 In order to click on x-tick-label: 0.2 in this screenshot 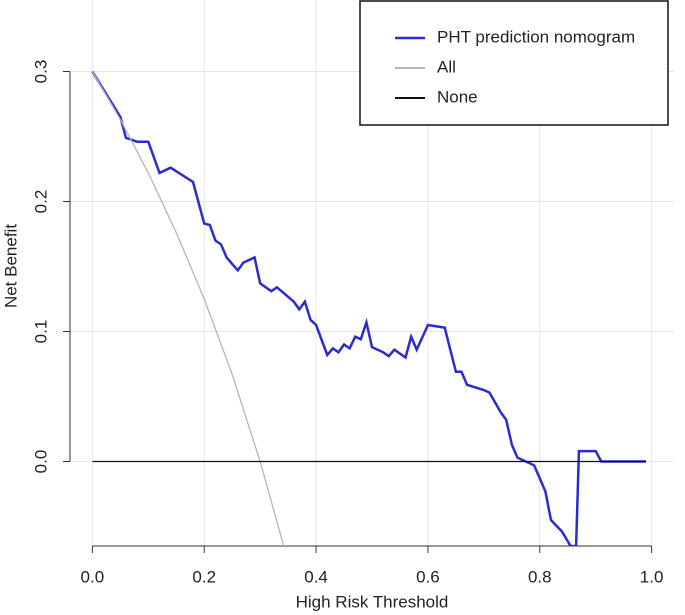, I will do `click(204, 576)`.